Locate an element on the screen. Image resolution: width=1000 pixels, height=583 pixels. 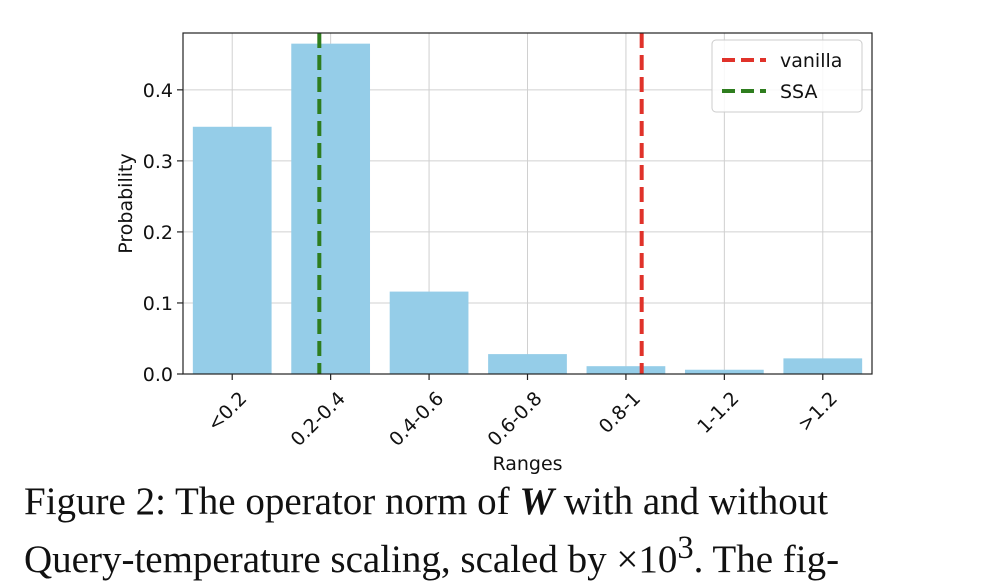
caption-exponent: 3 is located at coordinates (685, 548).